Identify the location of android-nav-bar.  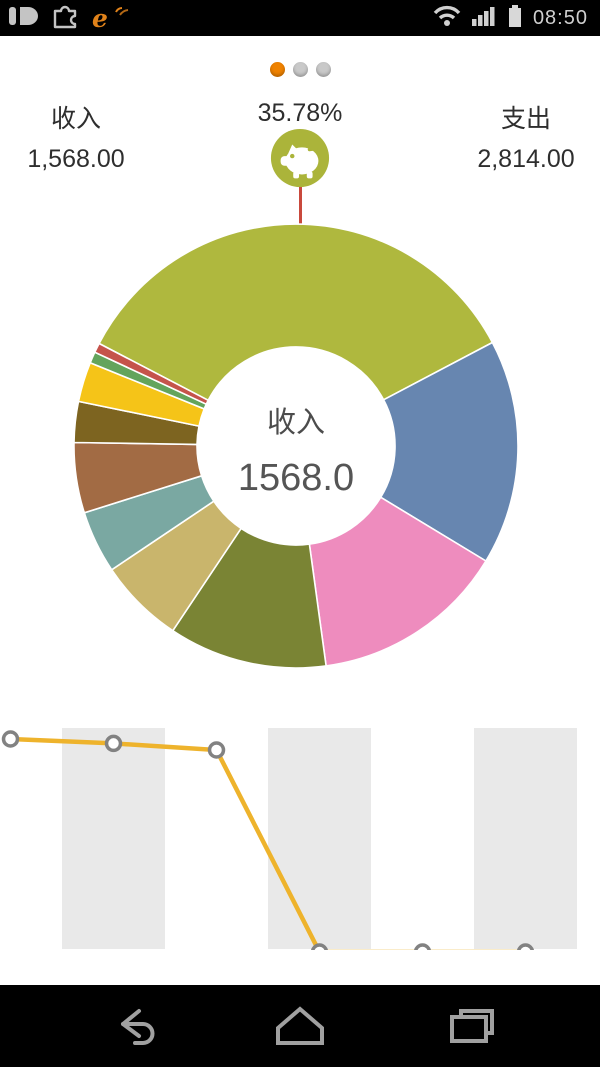
(300, 1026).